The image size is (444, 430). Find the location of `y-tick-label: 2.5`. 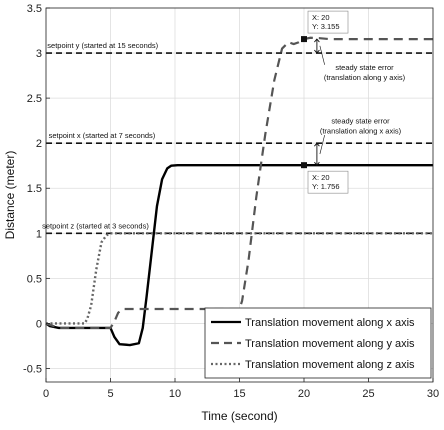

y-tick-label: 2.5 is located at coordinates (34, 99).